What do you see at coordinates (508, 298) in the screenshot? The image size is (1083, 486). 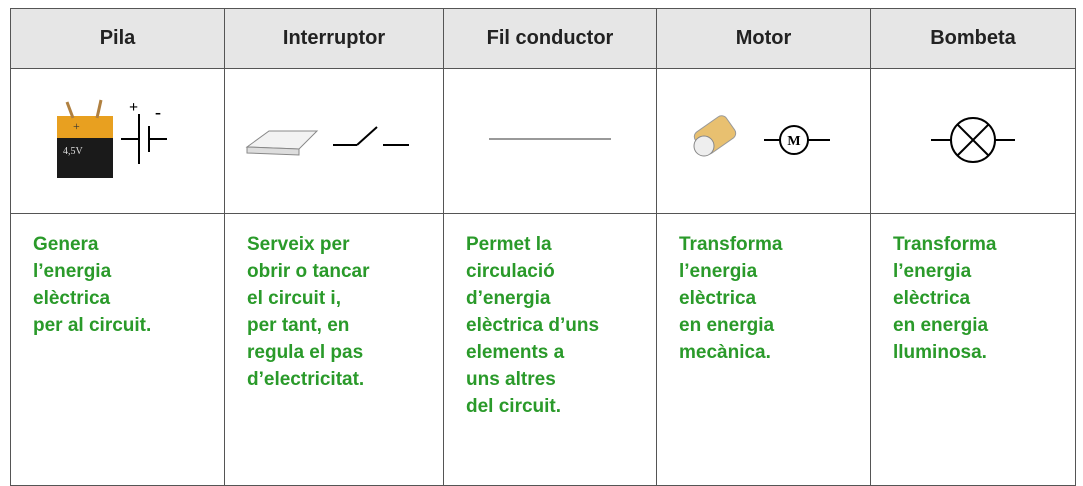 I see `description-line: d’energia` at bounding box center [508, 298].